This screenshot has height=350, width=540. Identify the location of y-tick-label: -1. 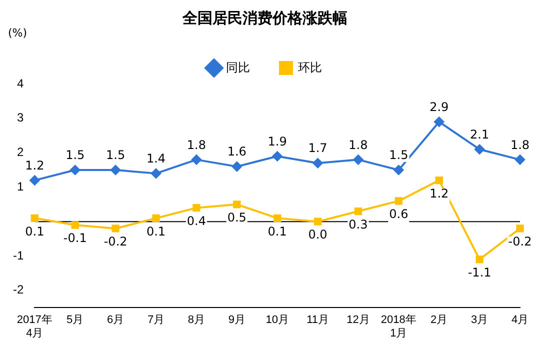
(18, 255).